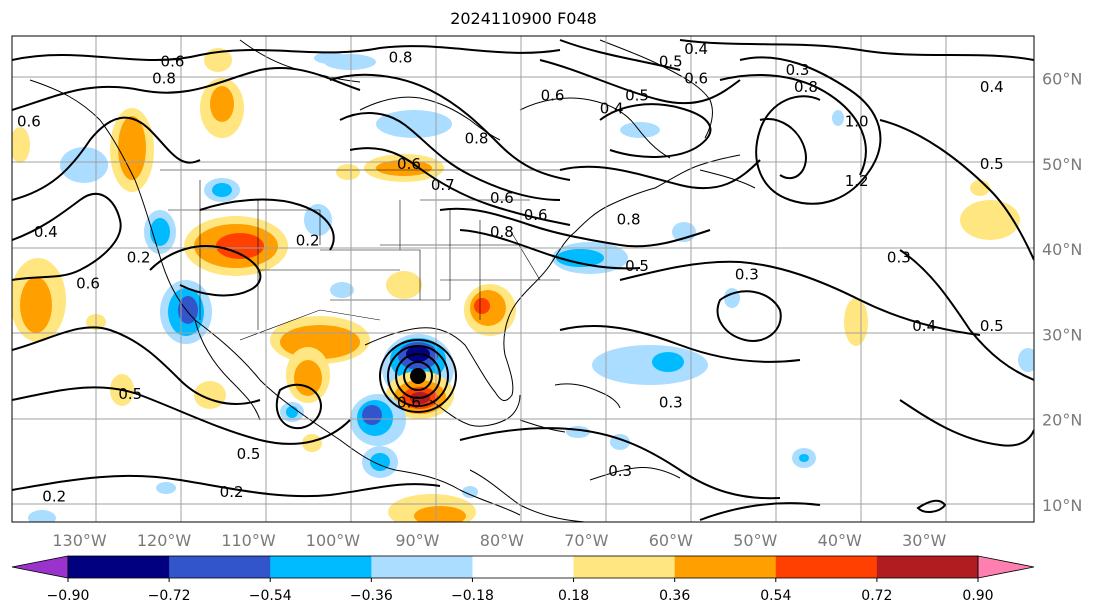 The image size is (1105, 615). What do you see at coordinates (79, 540) in the screenshot?
I see `lon-label: 130°W` at bounding box center [79, 540].